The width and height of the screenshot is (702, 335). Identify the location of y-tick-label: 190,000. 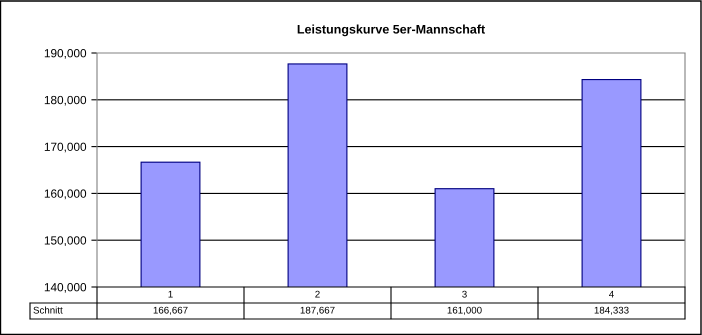
(65, 54).